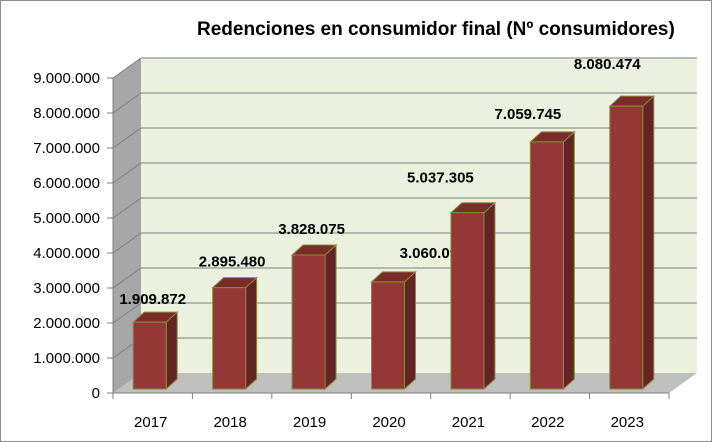  I want to click on y-tick-label: 5.000.000, so click(66, 218).